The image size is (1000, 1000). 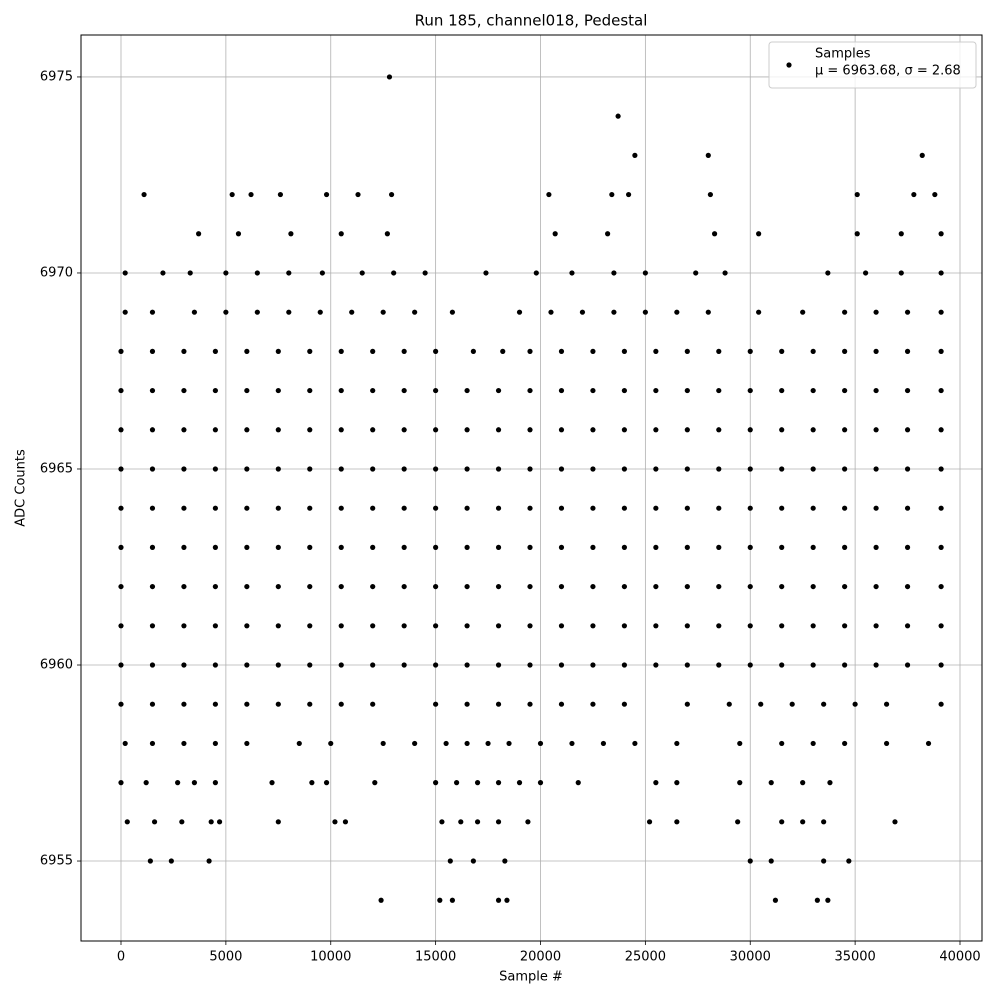 What do you see at coordinates (531, 977) in the screenshot?
I see `x-axis-label: Sample #` at bounding box center [531, 977].